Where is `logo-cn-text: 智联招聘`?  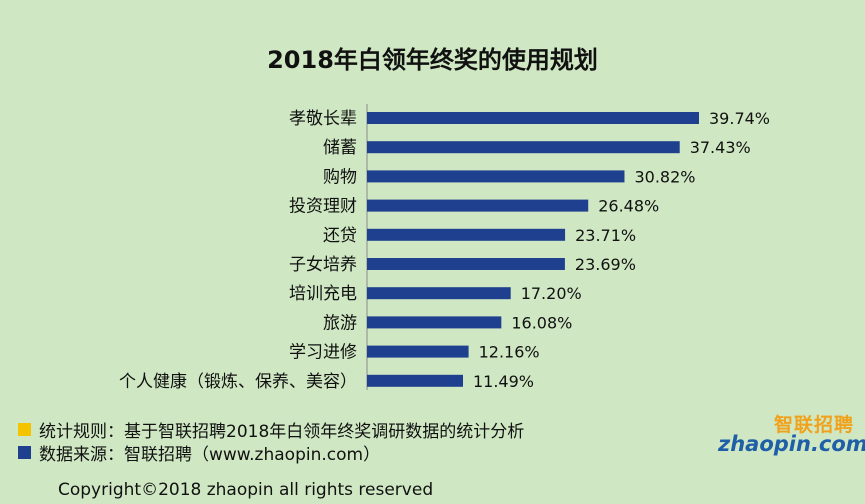
logo-cn-text: 智联招聘 is located at coordinates (813, 425).